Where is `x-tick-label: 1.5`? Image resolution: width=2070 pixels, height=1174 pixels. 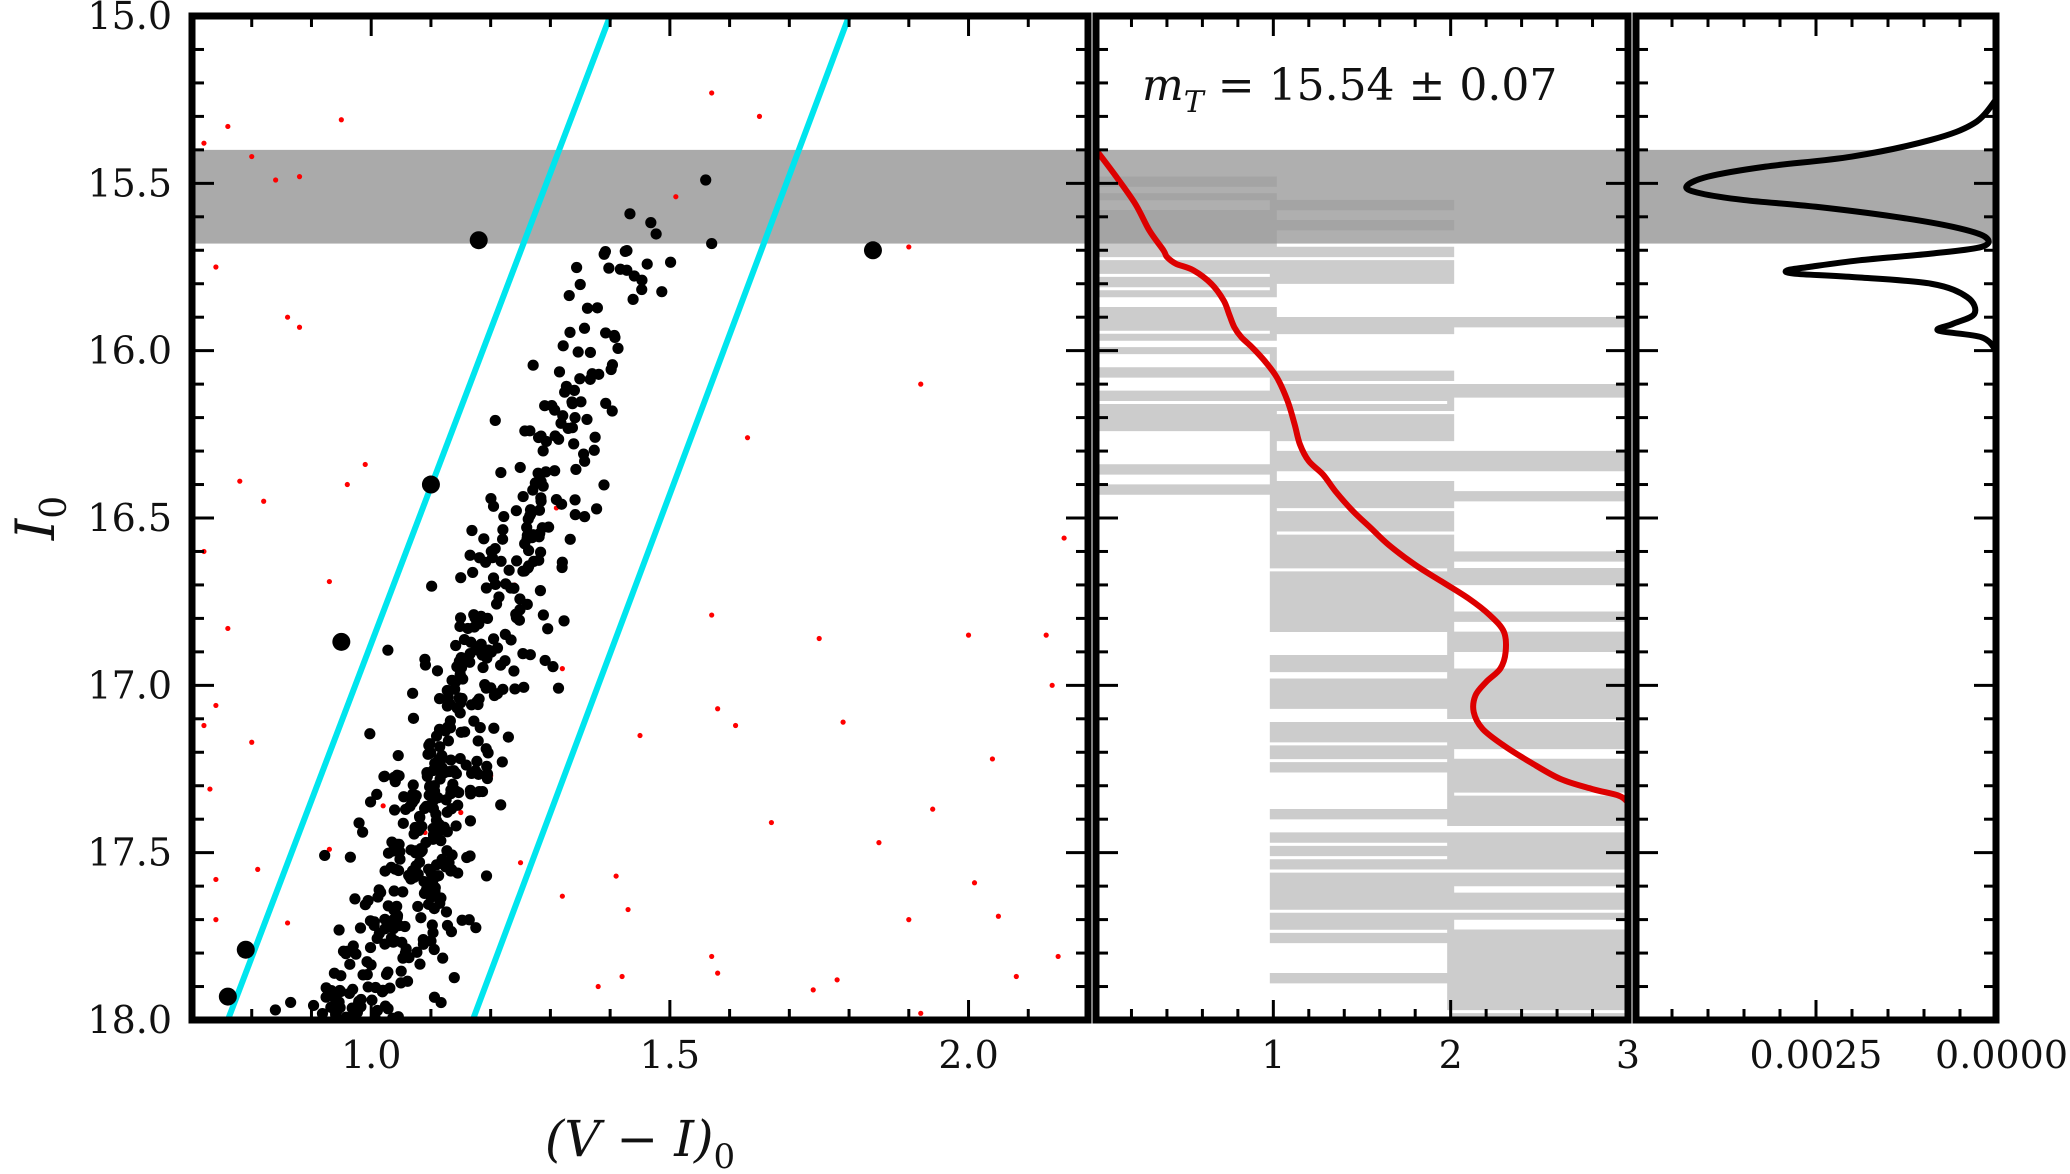 x-tick-label: 1.5 is located at coordinates (670, 1055).